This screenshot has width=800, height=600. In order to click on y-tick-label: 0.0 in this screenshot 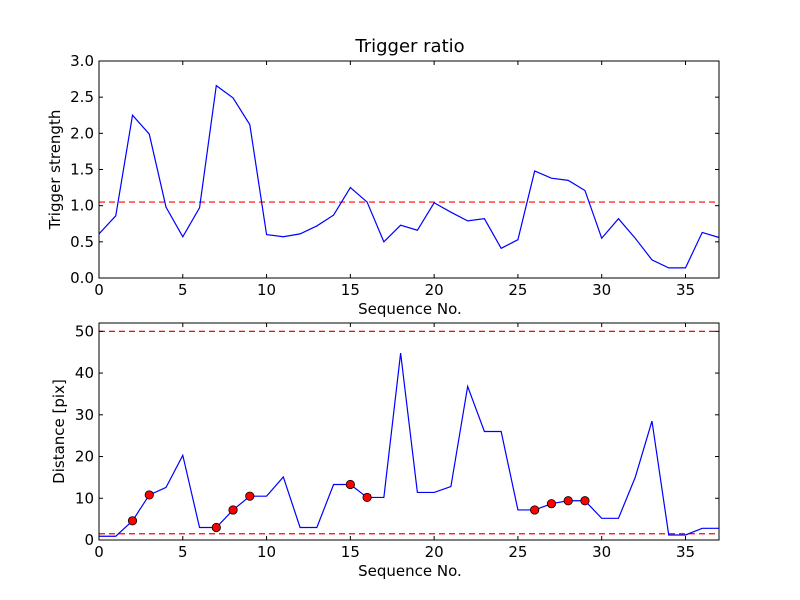, I will do `click(82, 278)`.